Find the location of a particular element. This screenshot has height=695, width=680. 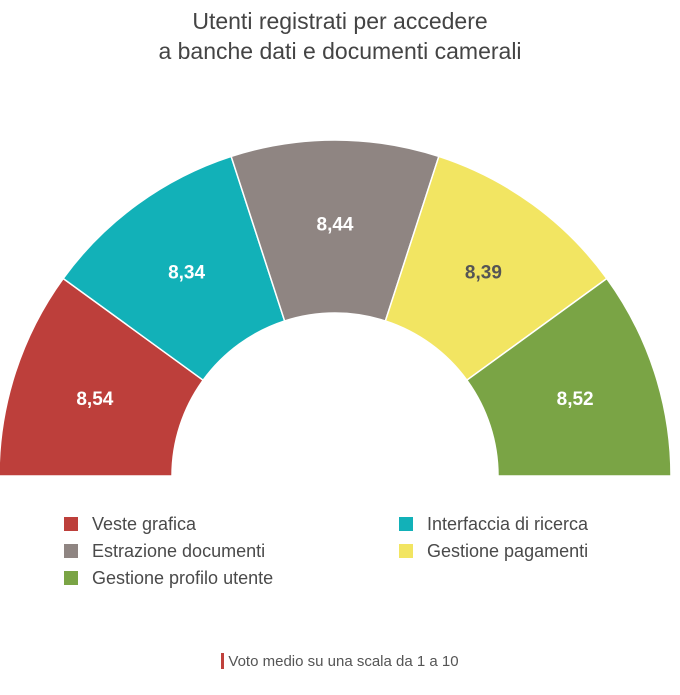

segment-value-label: 8,34 is located at coordinates (186, 273).